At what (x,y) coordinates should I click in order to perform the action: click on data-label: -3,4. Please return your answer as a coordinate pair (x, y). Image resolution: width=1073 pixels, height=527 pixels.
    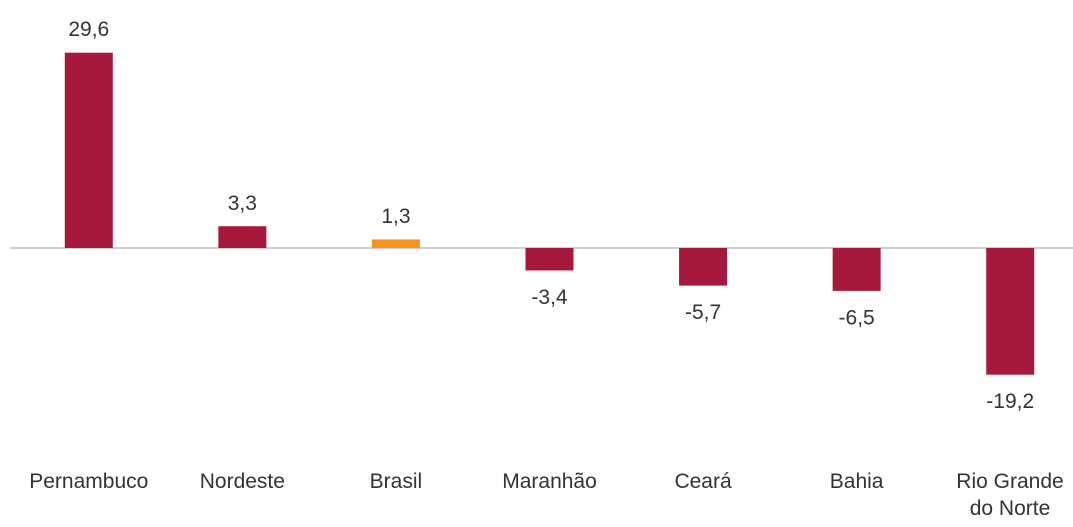
    Looking at the image, I should click on (549, 297).